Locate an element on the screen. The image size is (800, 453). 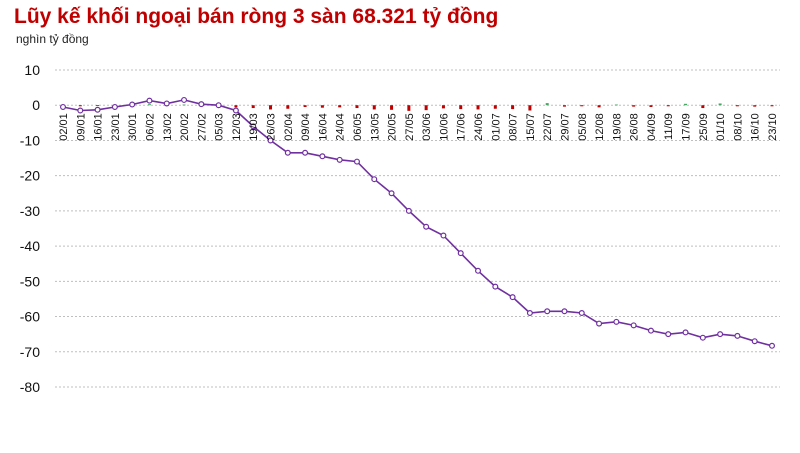
x-tick-label: 17/06 is located at coordinates (462, 127).